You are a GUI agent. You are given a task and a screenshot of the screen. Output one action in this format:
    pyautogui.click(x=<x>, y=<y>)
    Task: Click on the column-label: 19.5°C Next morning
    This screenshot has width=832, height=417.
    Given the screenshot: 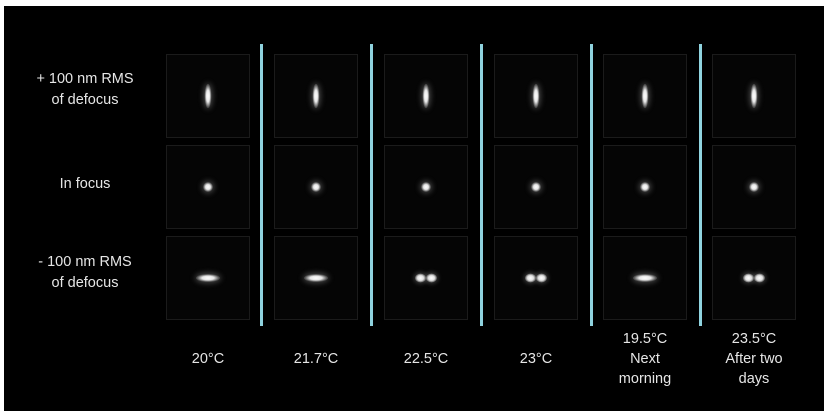 What is the action you would take?
    pyautogui.click(x=645, y=359)
    